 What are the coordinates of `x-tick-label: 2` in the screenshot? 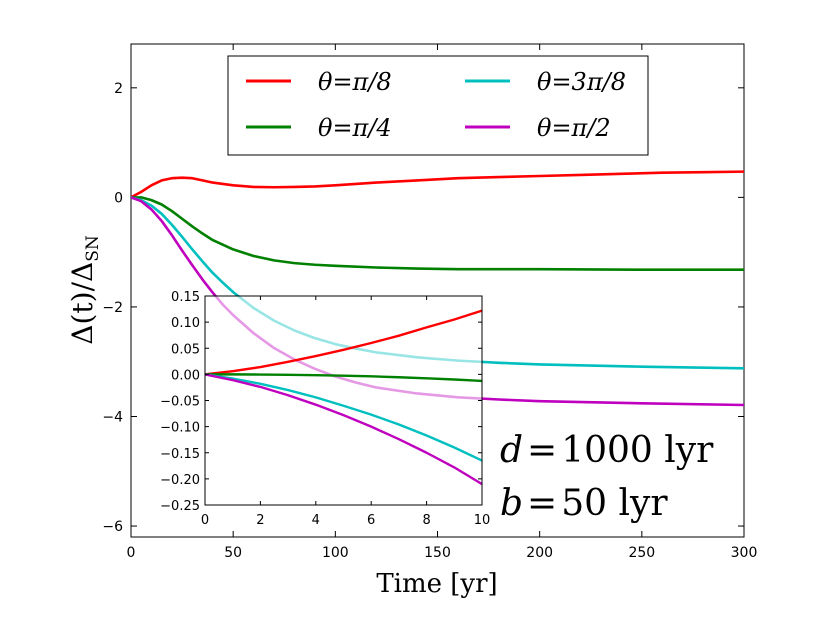 It's located at (260, 520).